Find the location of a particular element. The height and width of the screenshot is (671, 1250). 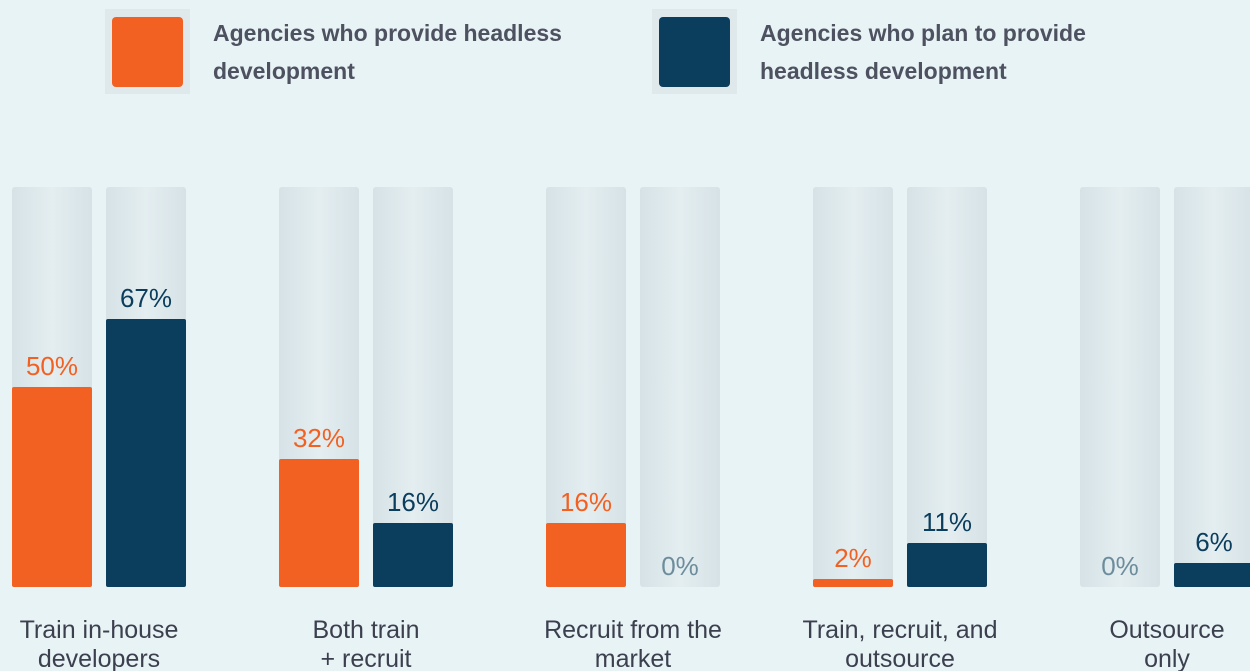

value-label: 6% is located at coordinates (1214, 542).